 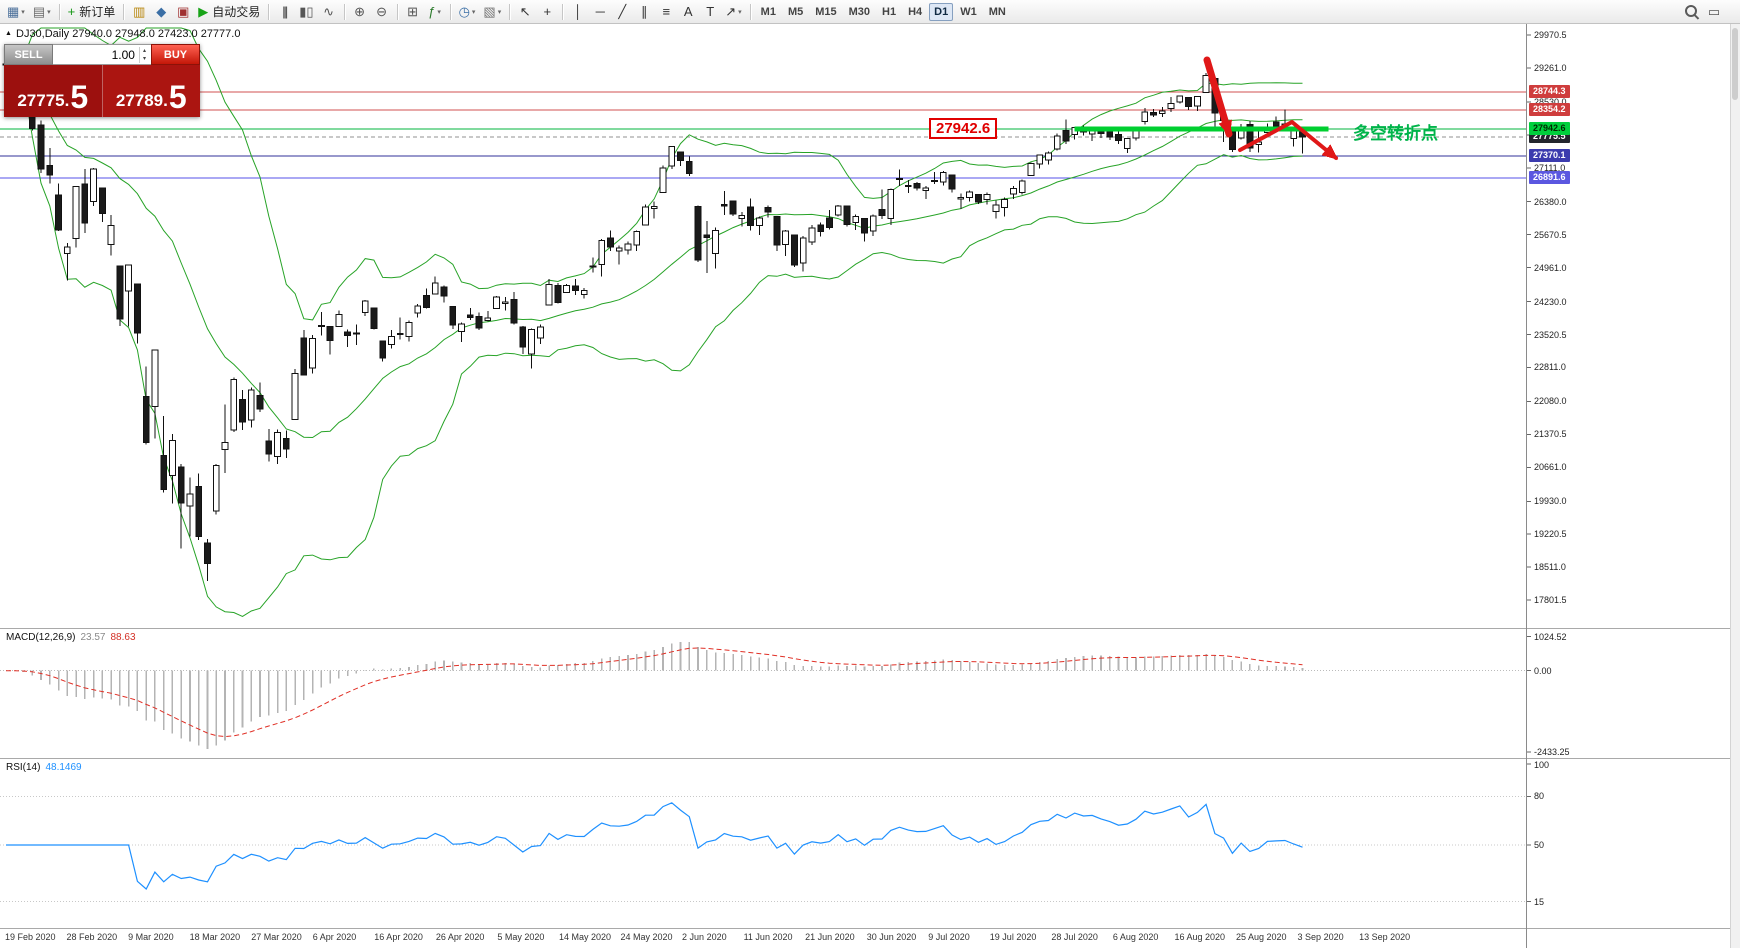 What do you see at coordinates (688, 12) in the screenshot?
I see `text-icon: A` at bounding box center [688, 12].